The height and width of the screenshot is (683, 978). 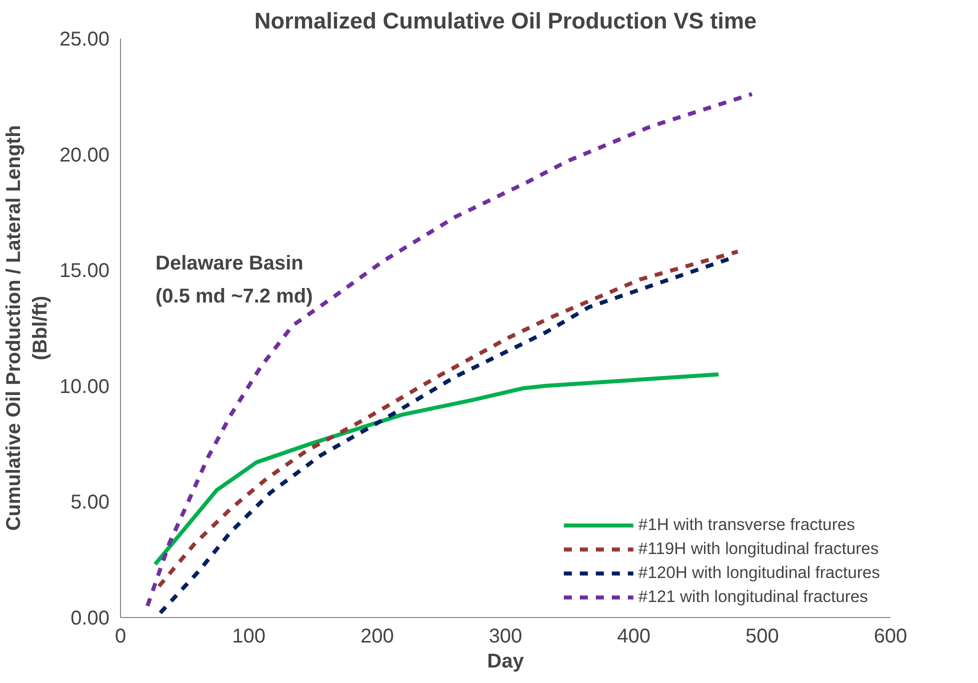 What do you see at coordinates (505, 21) in the screenshot?
I see `chart-title: Normalized Cumulative Oil Production VS time` at bounding box center [505, 21].